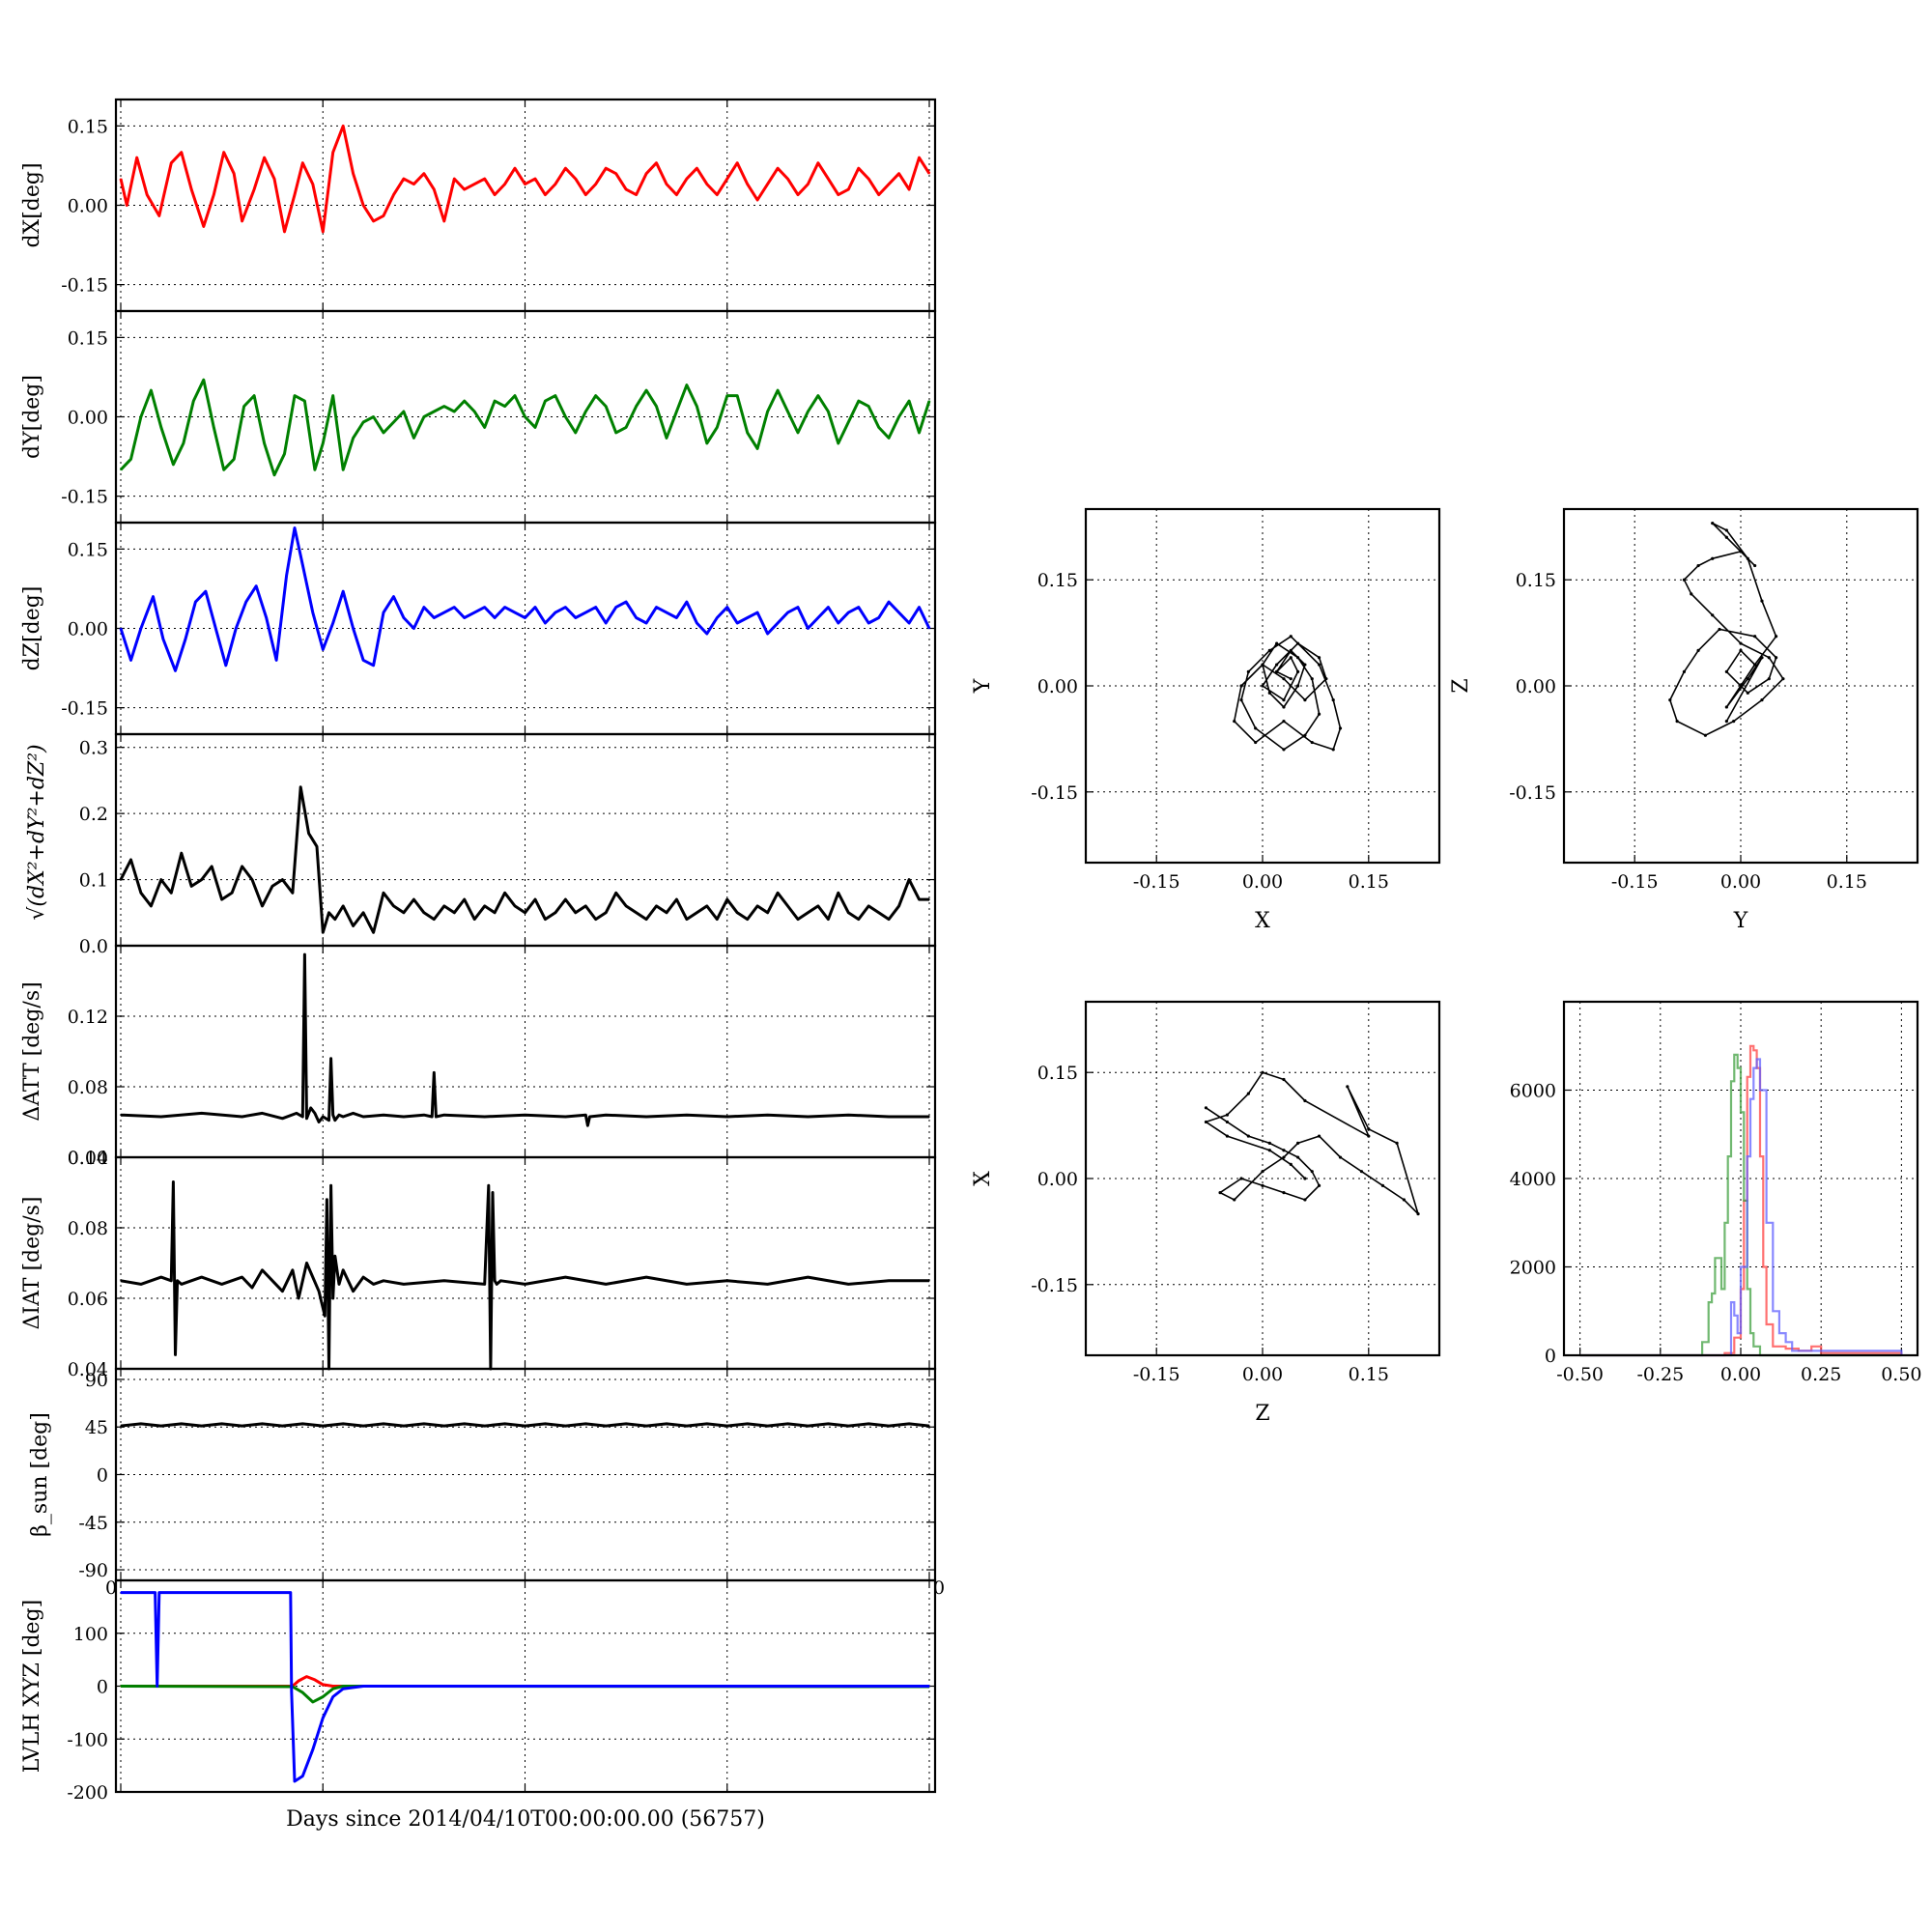 The image size is (1932, 1932). I want to click on y-tick-label: -90, so click(93, 1570).